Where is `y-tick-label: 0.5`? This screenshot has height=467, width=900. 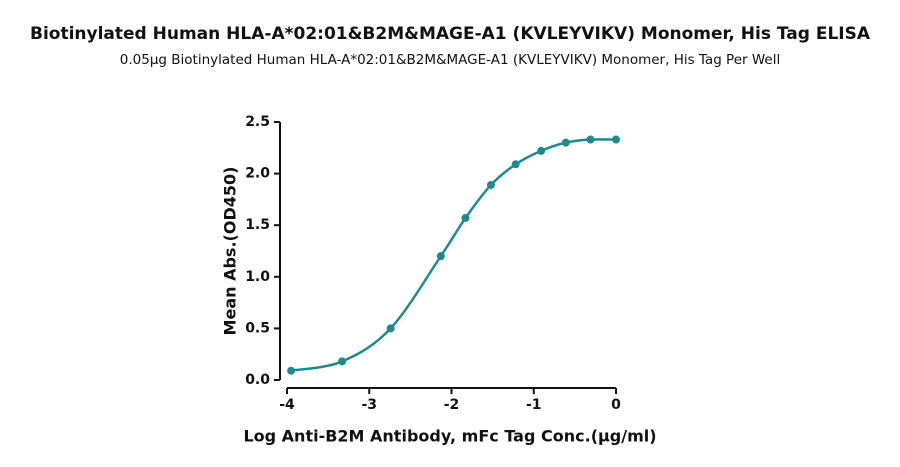 y-tick-label: 0.5 is located at coordinates (257, 328).